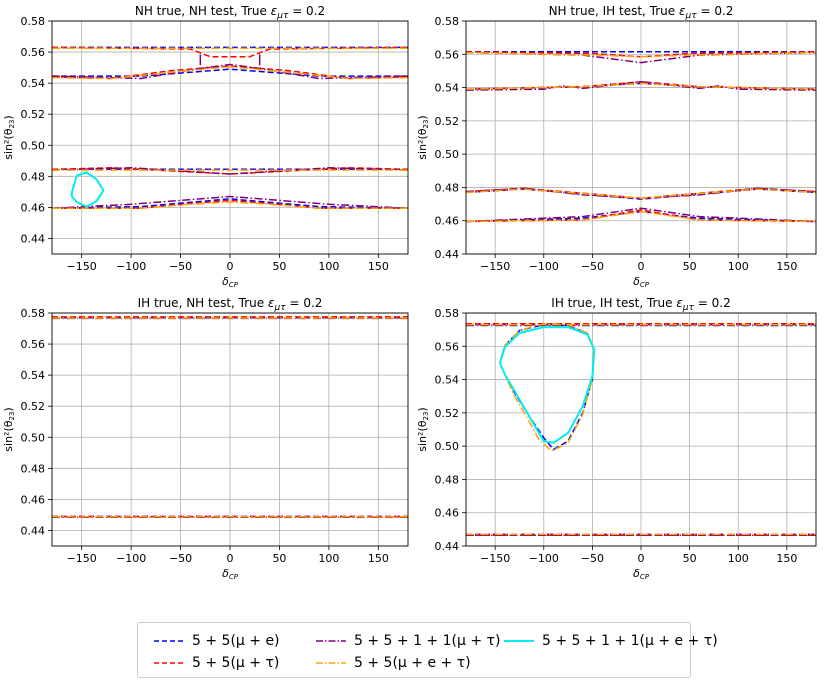 The image size is (830, 684). I want to click on legend-entry: 5 + 5(μ + e), so click(217, 641).